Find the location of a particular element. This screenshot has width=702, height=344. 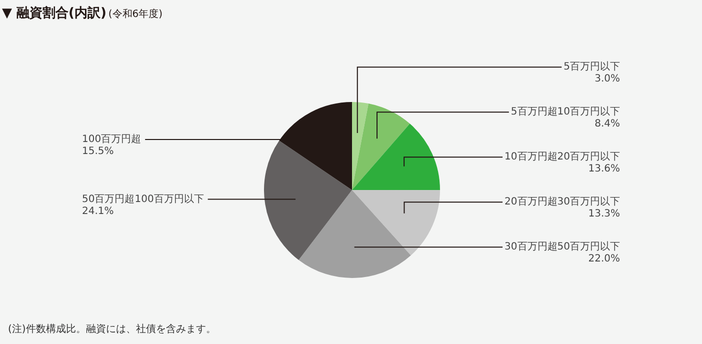

slice-label: 100百万円超 is located at coordinates (112, 139).